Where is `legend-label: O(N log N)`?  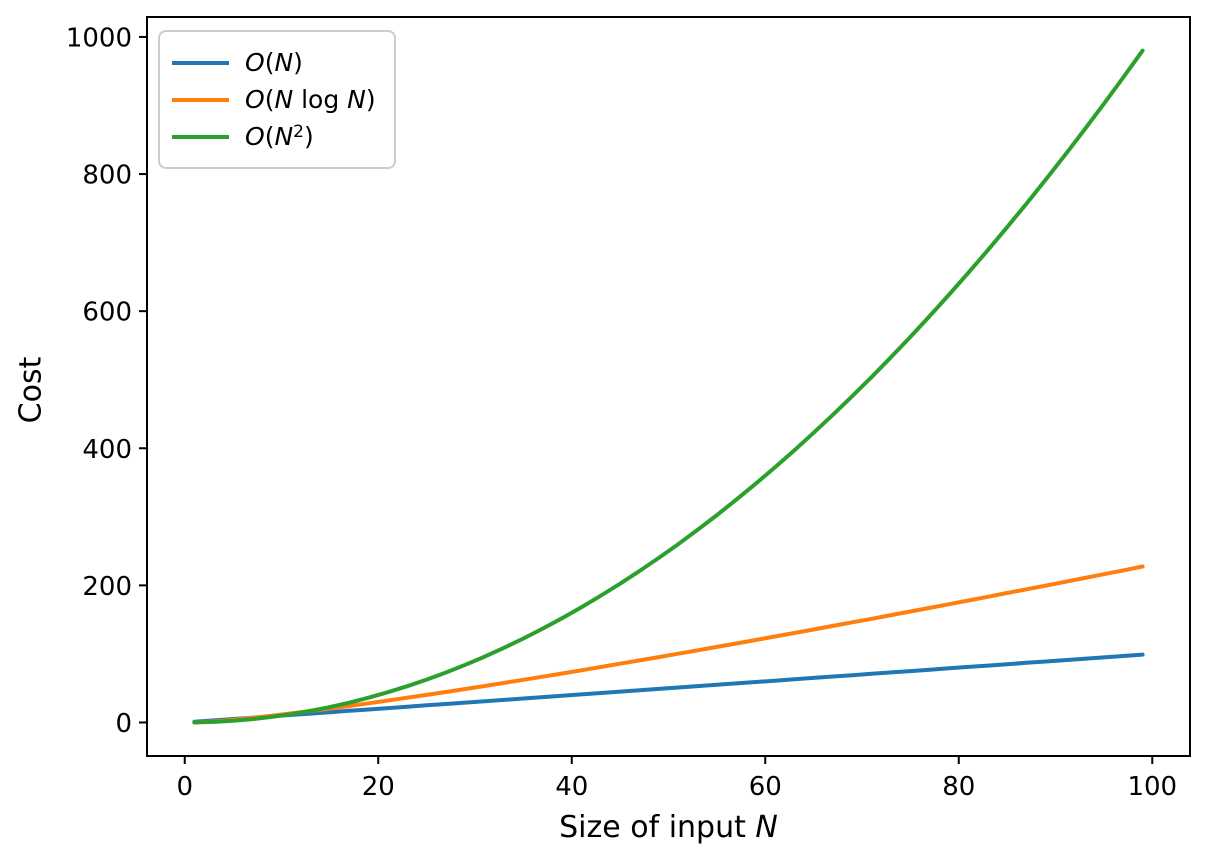
legend-label: O(N log N) is located at coordinates (310, 99).